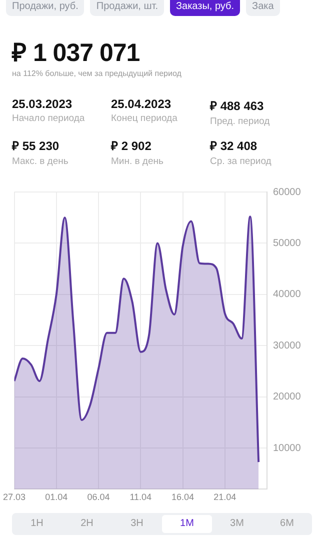 Image resolution: width=321 pixels, height=540 pixels. I want to click on x-tick-label: 11.04, so click(141, 497).